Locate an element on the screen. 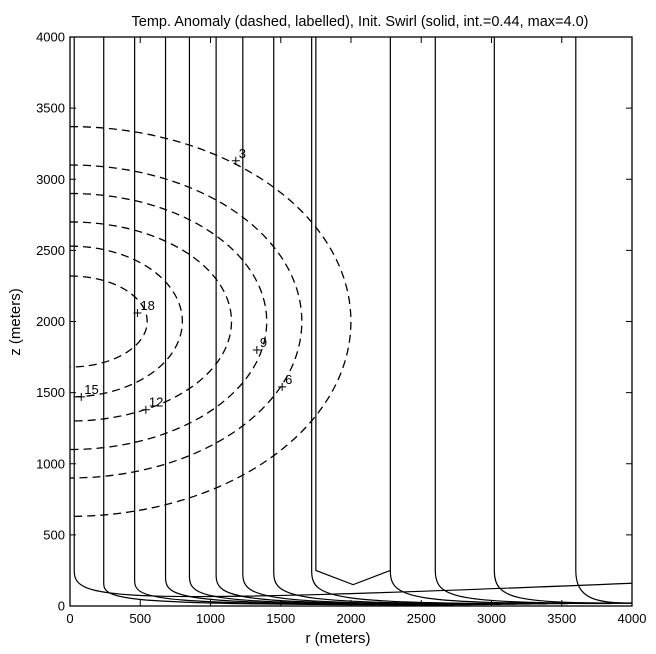 Image resolution: width=656 pixels, height=654 pixels. swirl-contour-v is located at coordinates (353, 311).